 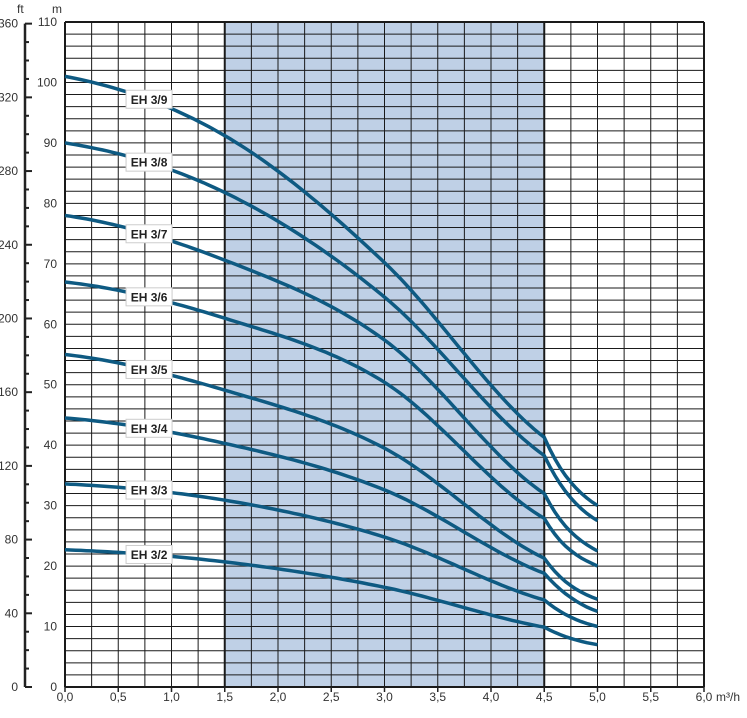 What do you see at coordinates (65, 697) in the screenshot?
I see `x-tick-label: 0,0` at bounding box center [65, 697].